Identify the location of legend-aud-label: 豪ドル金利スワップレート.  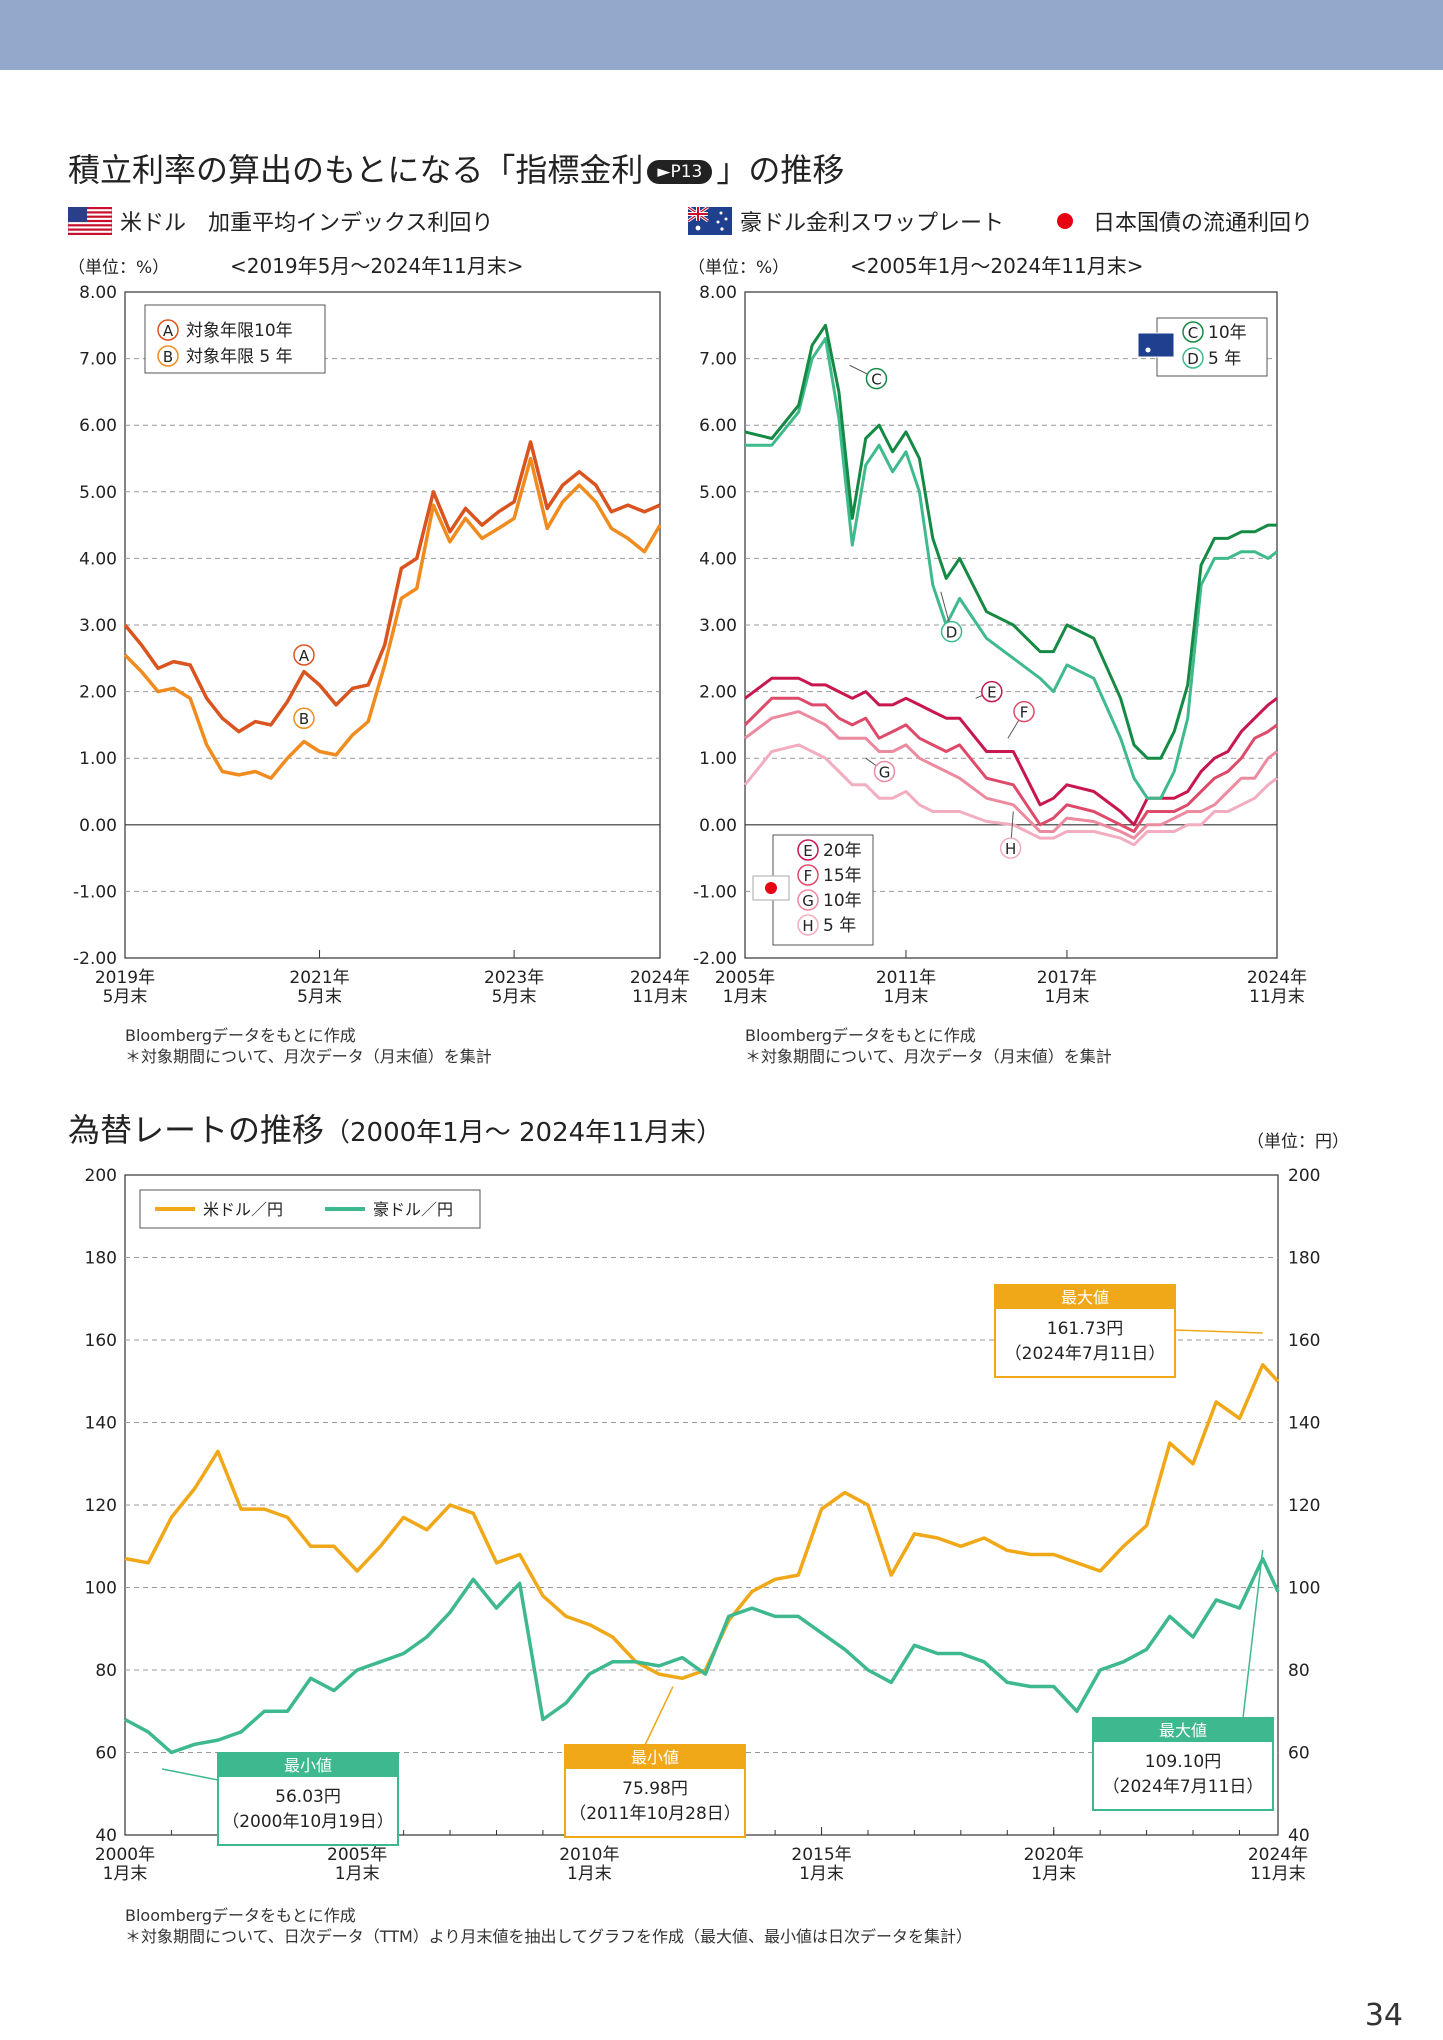
(872, 223).